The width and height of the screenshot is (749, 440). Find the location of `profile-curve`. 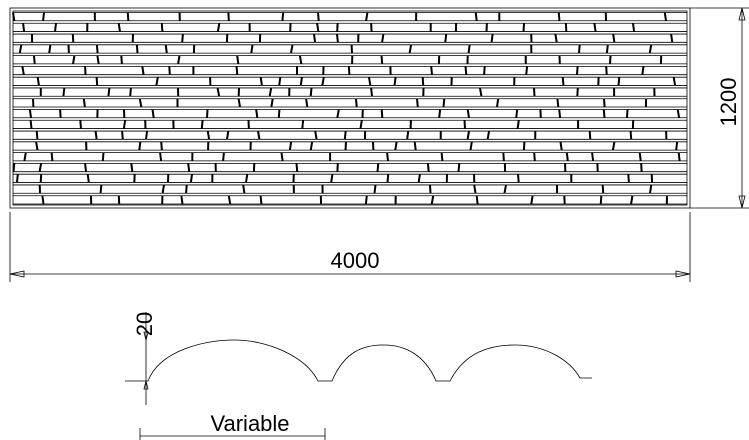

profile-curve is located at coordinates (358, 360).